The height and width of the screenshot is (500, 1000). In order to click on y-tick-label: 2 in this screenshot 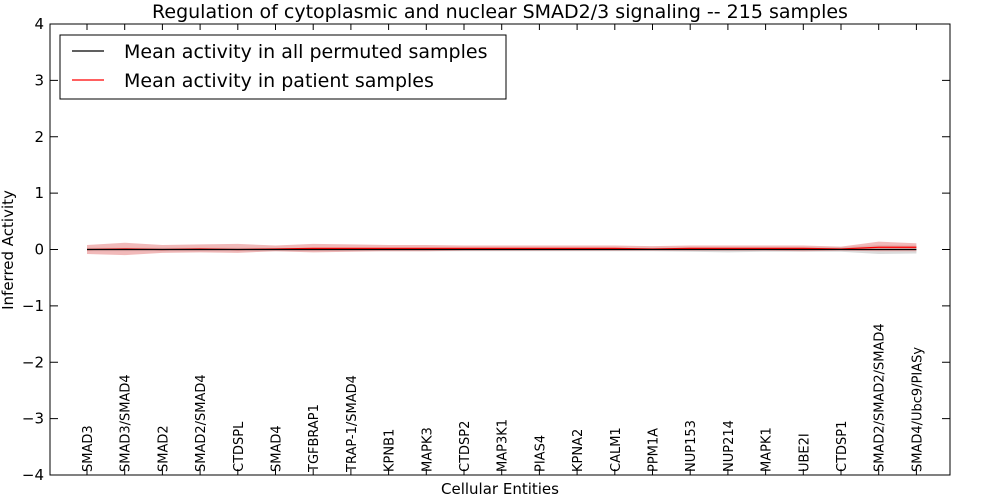, I will do `click(39, 137)`.